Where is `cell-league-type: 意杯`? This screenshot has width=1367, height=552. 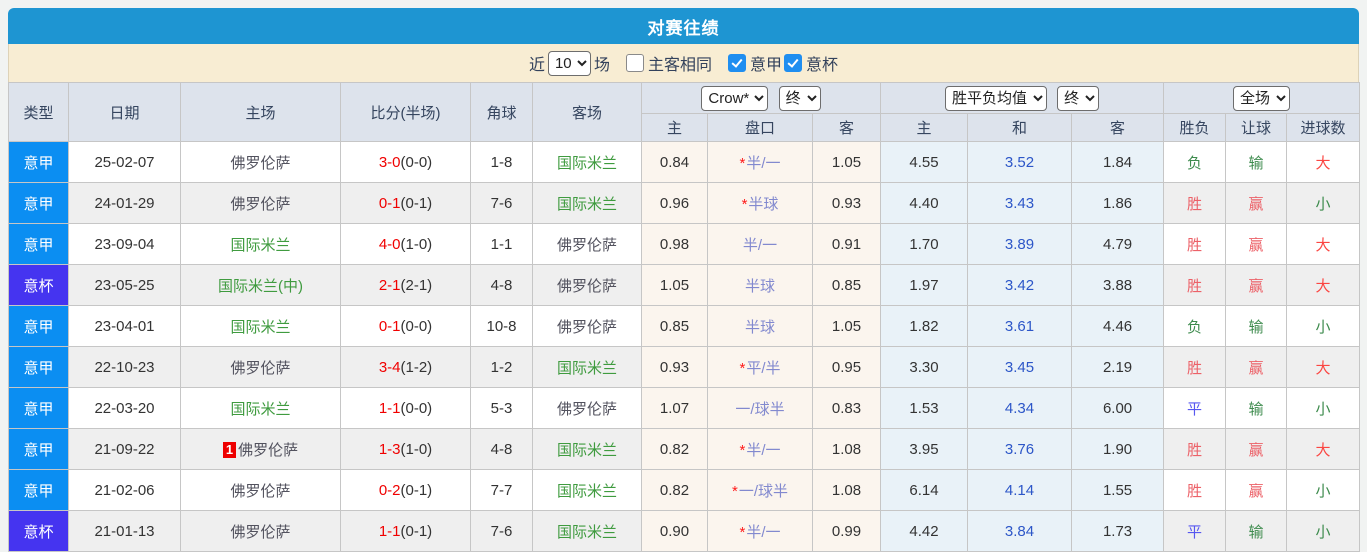
cell-league-type: 意杯 is located at coordinates (38, 531).